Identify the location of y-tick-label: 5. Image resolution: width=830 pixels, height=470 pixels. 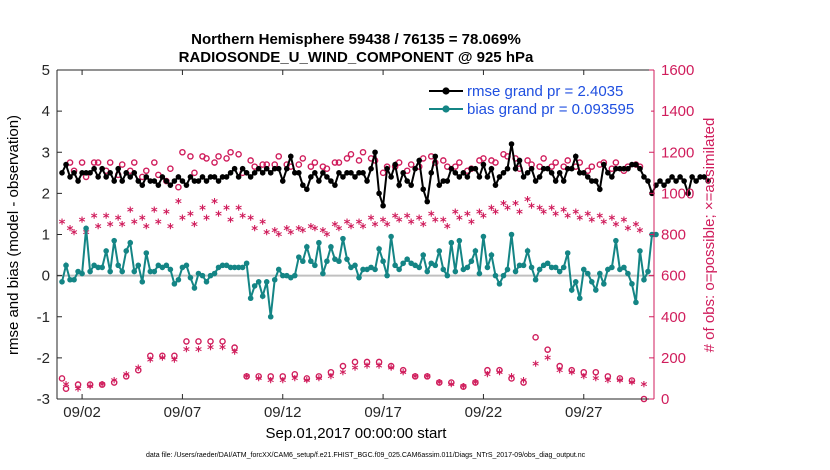
(46, 70).